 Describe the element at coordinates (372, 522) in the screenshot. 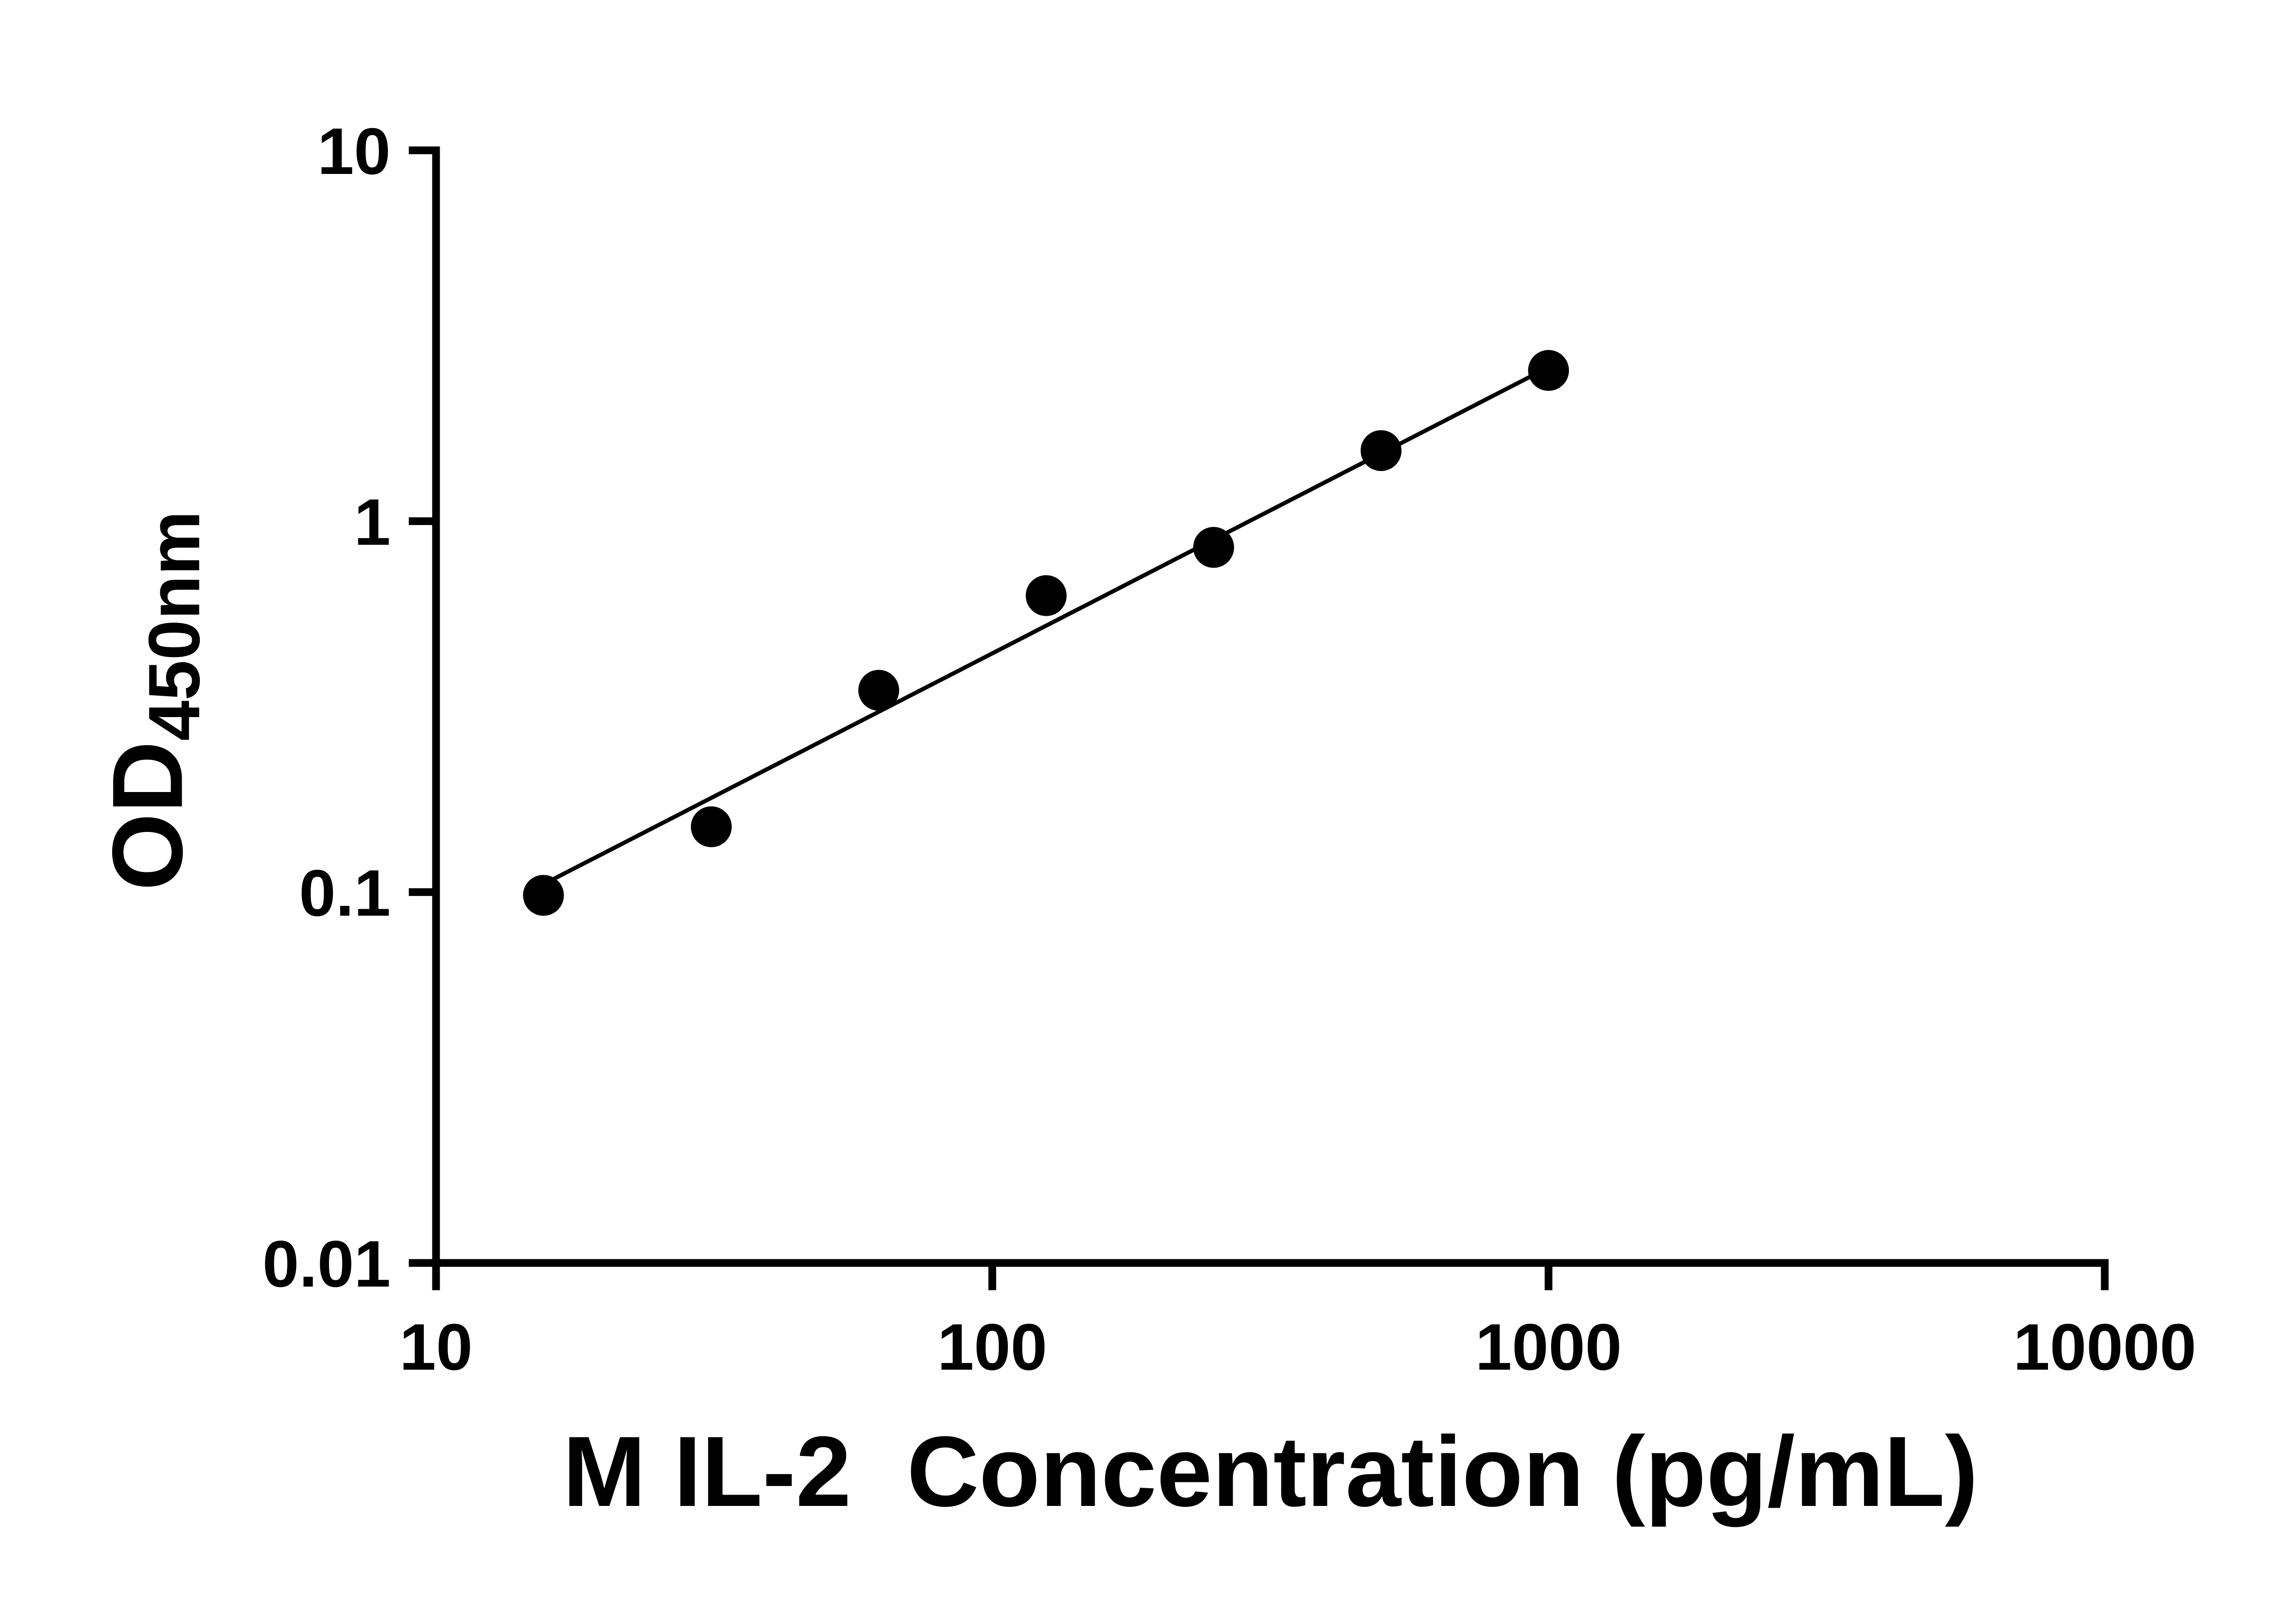

I see `y-tick-label: 1` at that location.